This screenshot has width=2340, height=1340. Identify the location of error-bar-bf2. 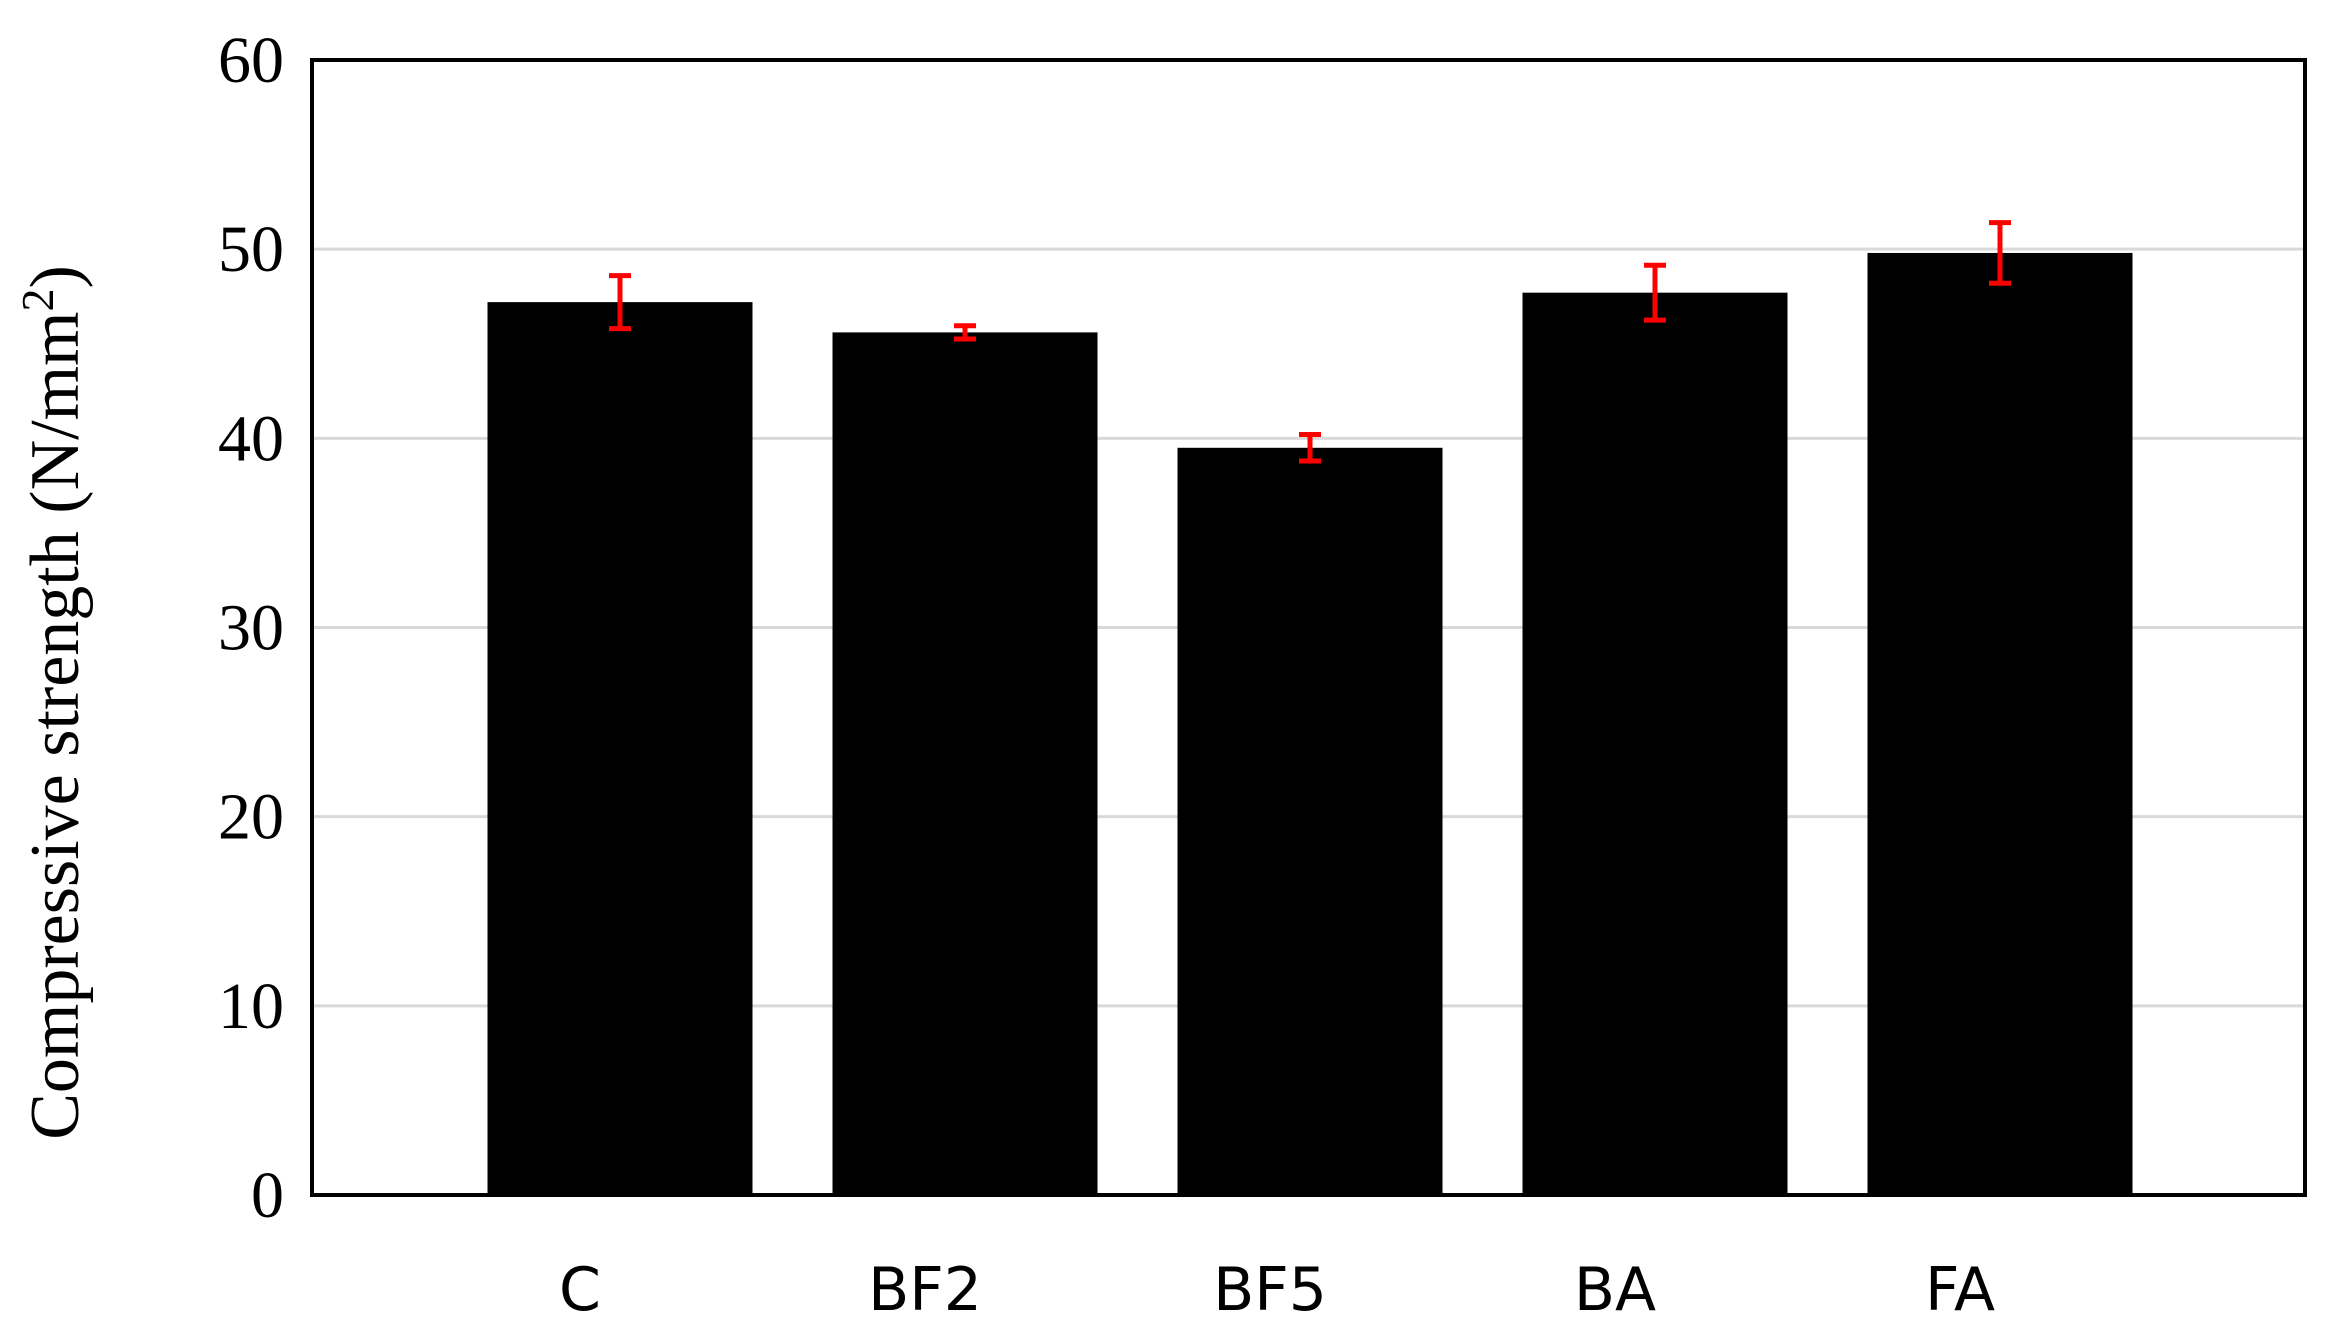
(965, 332).